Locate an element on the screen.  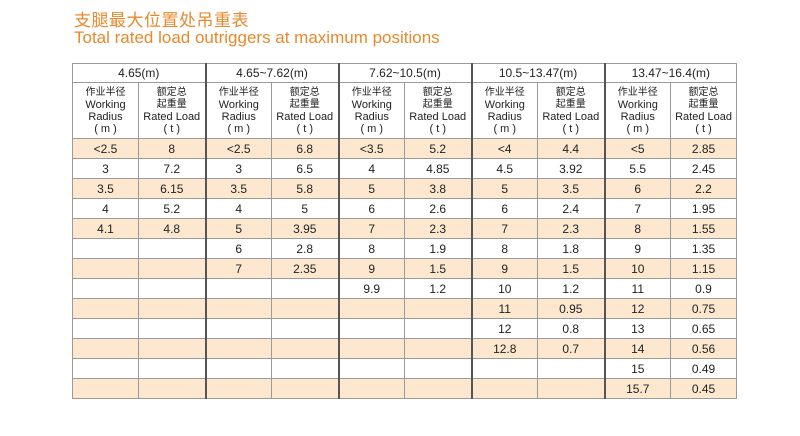
load-cell: 3.95 is located at coordinates (305, 228).